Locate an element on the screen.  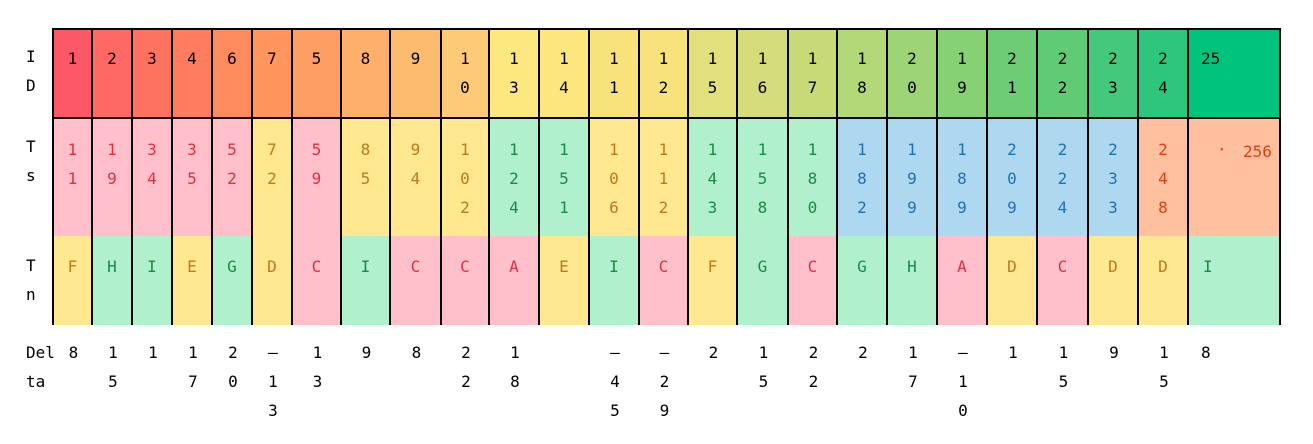
delta-char: 8 is located at coordinates (416, 352).